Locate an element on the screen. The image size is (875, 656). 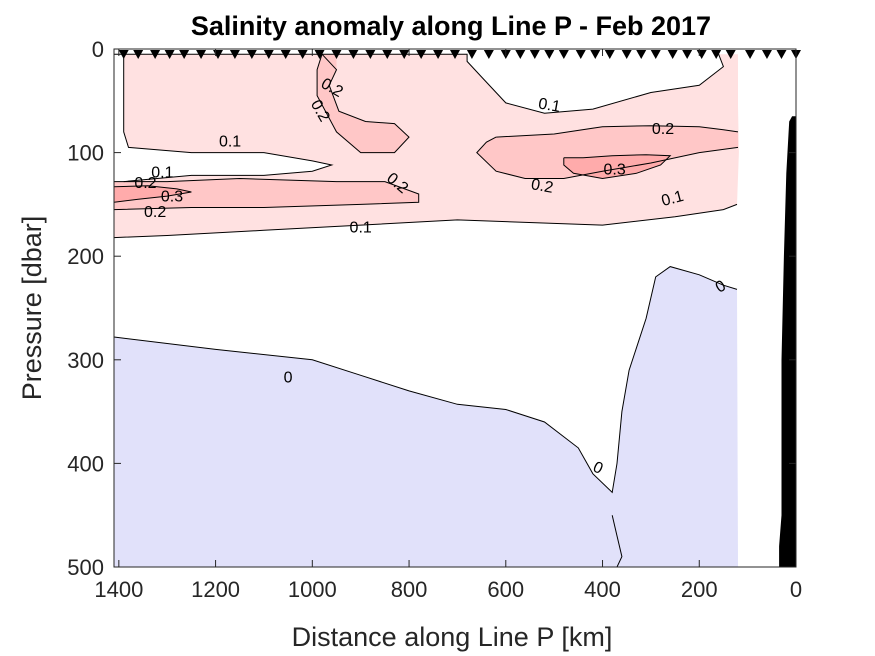
x-tick-label: 800 is located at coordinates (409, 589).